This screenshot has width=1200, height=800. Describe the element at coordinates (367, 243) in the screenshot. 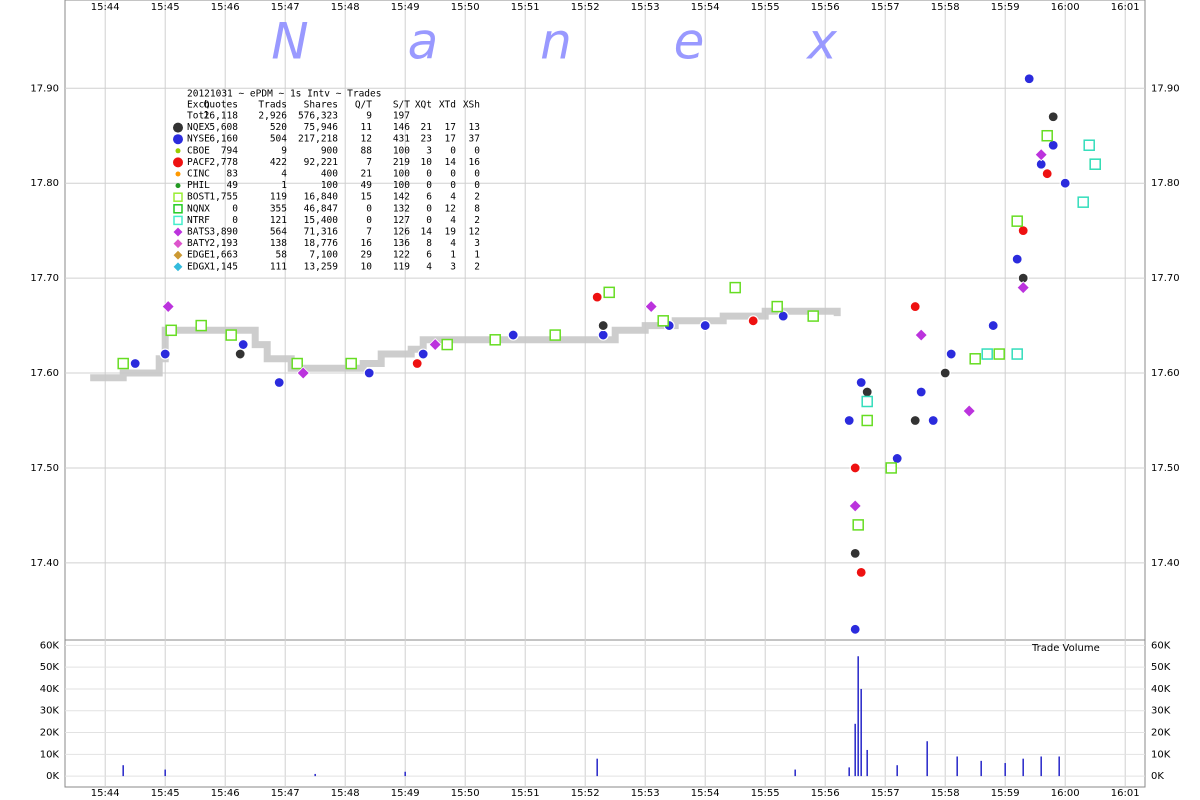

I see `legend-cell: 16` at that location.